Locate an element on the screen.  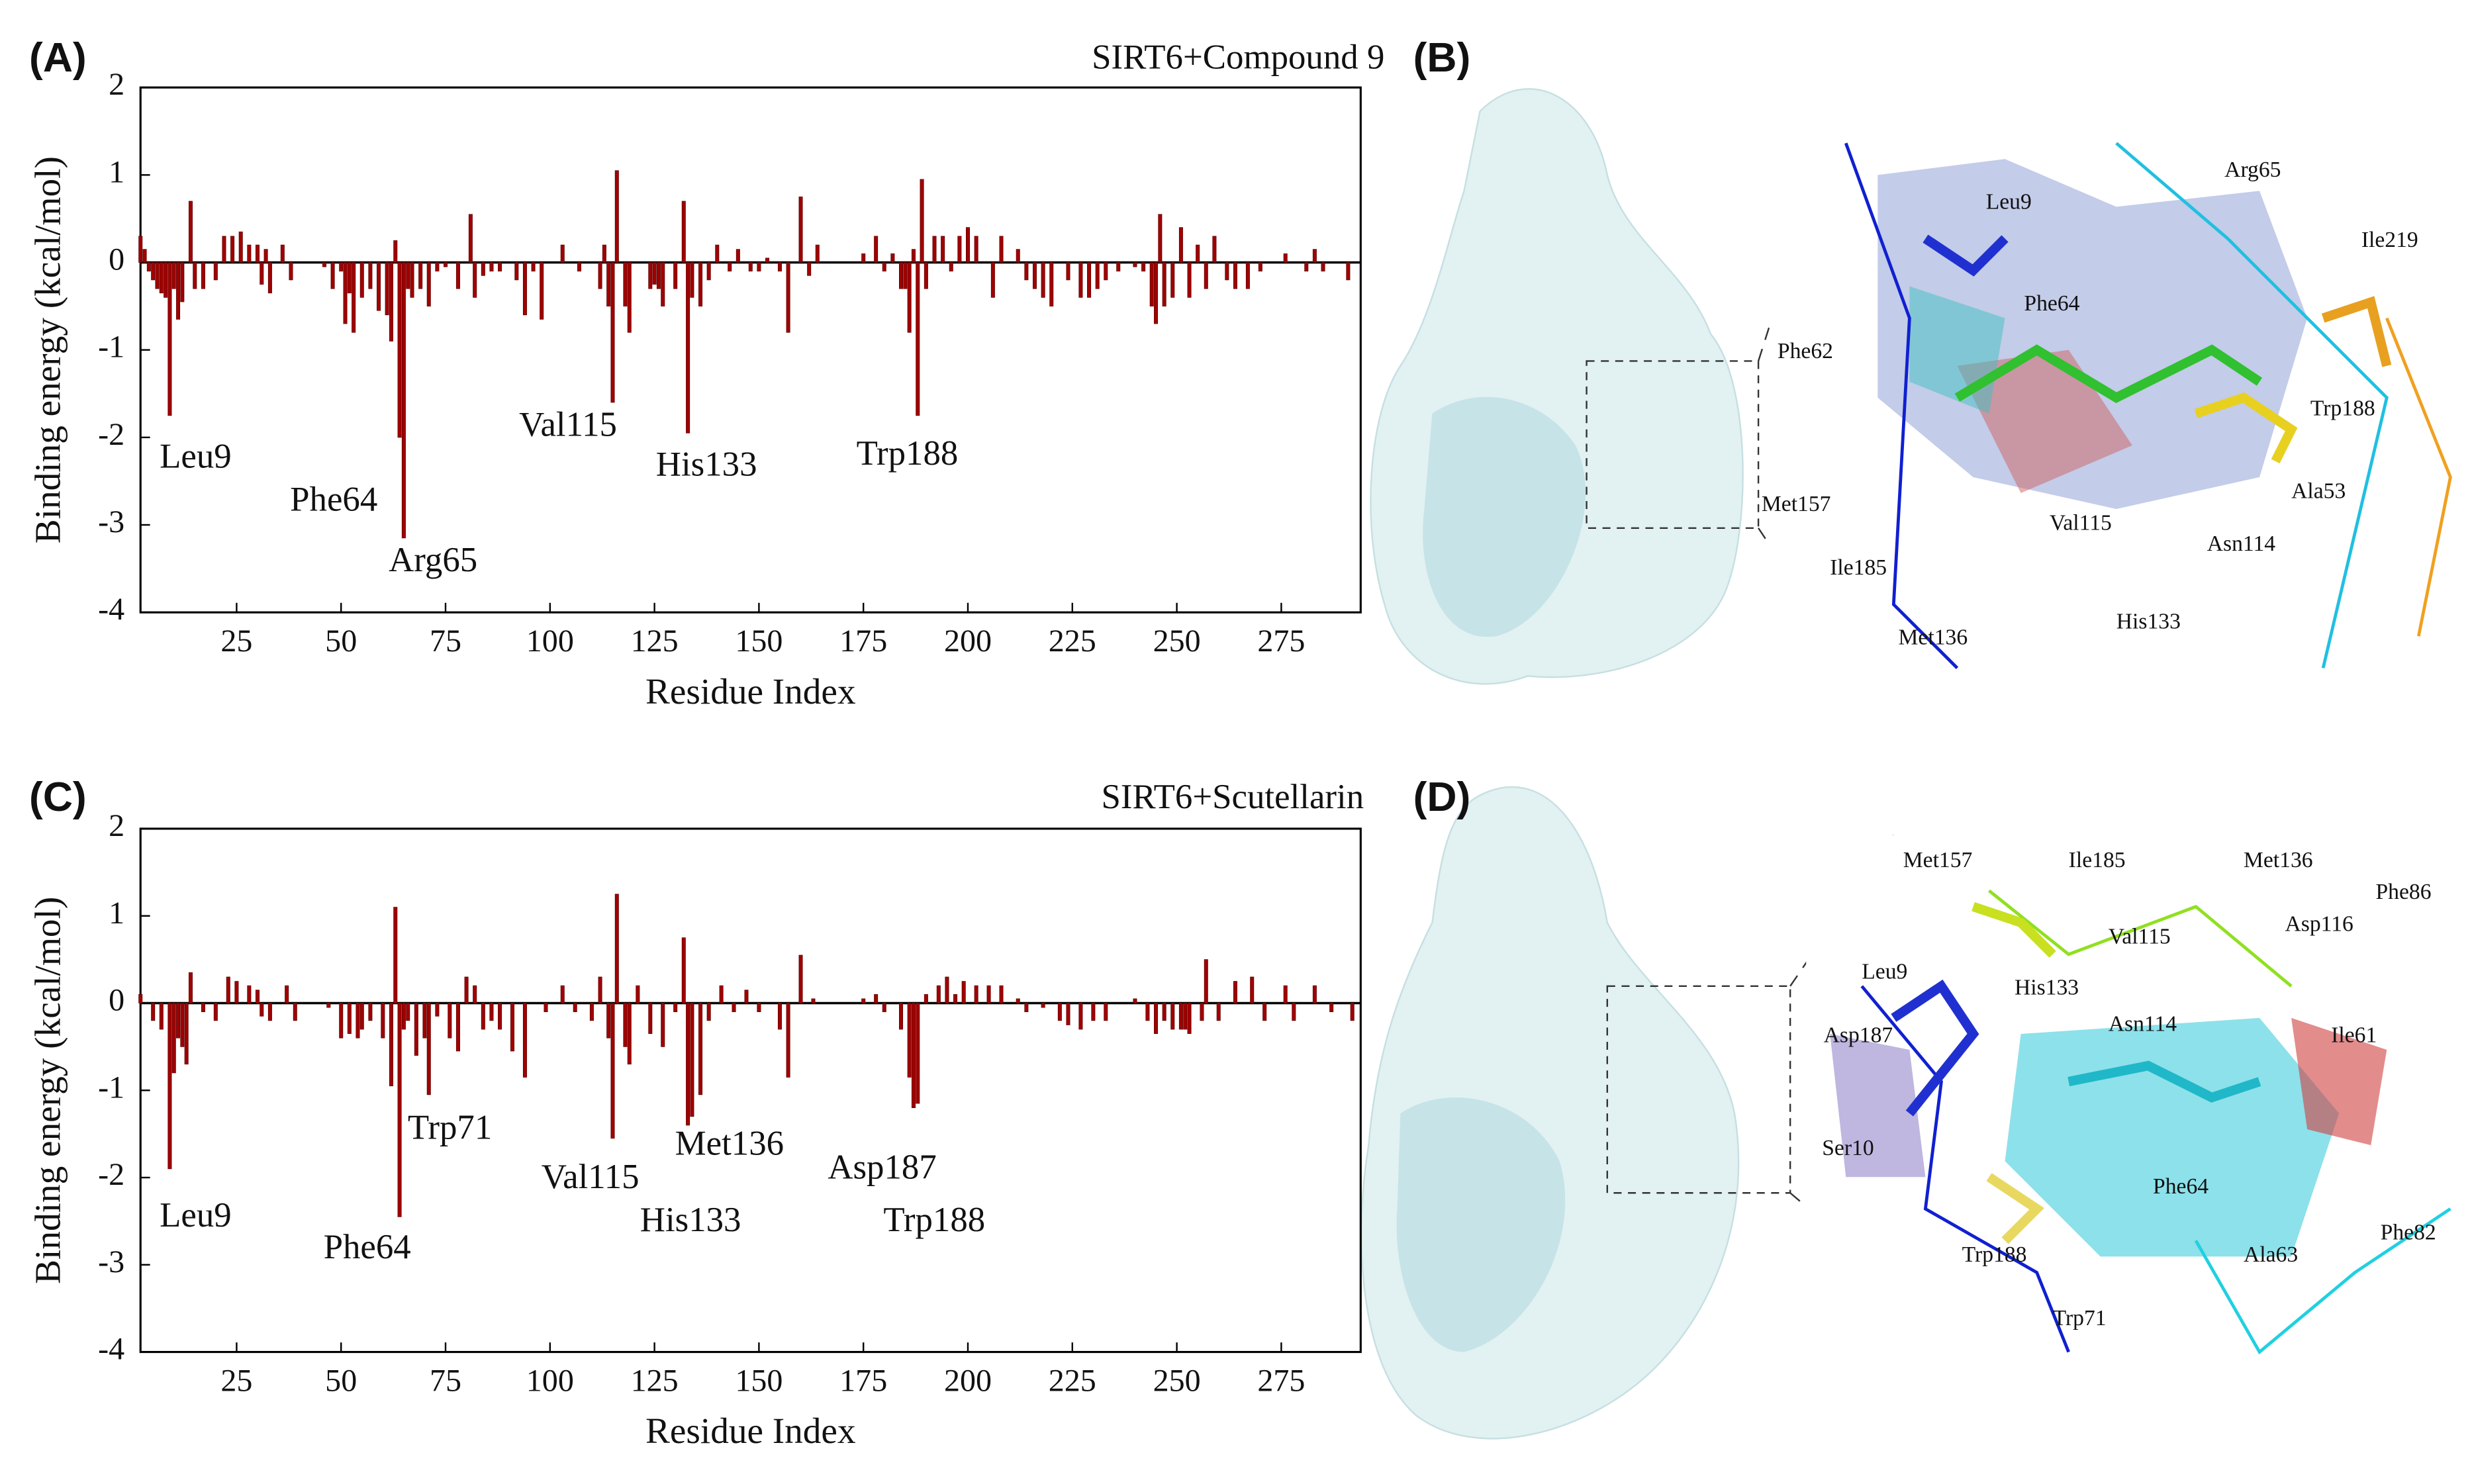
protein-helix is located at coordinates (1504, 517).